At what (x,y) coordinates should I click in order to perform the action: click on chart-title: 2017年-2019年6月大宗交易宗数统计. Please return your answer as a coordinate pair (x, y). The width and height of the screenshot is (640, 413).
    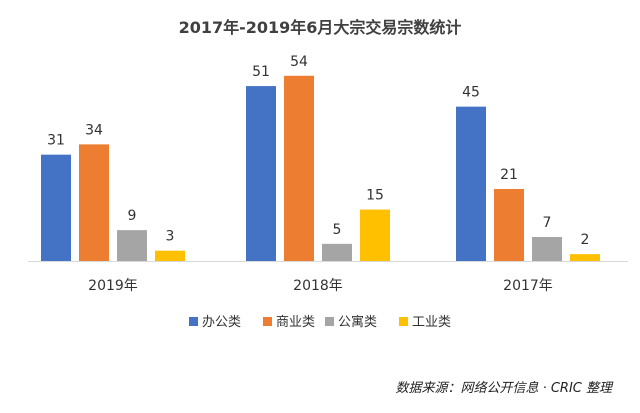
    Looking at the image, I should click on (320, 27).